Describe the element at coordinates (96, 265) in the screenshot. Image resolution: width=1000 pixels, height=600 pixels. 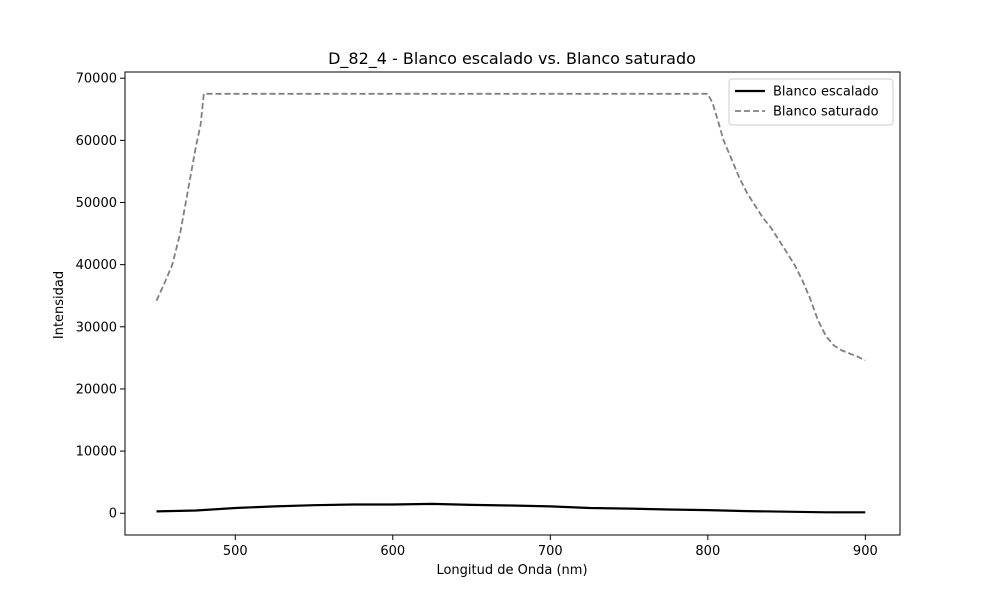
I see `y-tick-label: 40000` at that location.